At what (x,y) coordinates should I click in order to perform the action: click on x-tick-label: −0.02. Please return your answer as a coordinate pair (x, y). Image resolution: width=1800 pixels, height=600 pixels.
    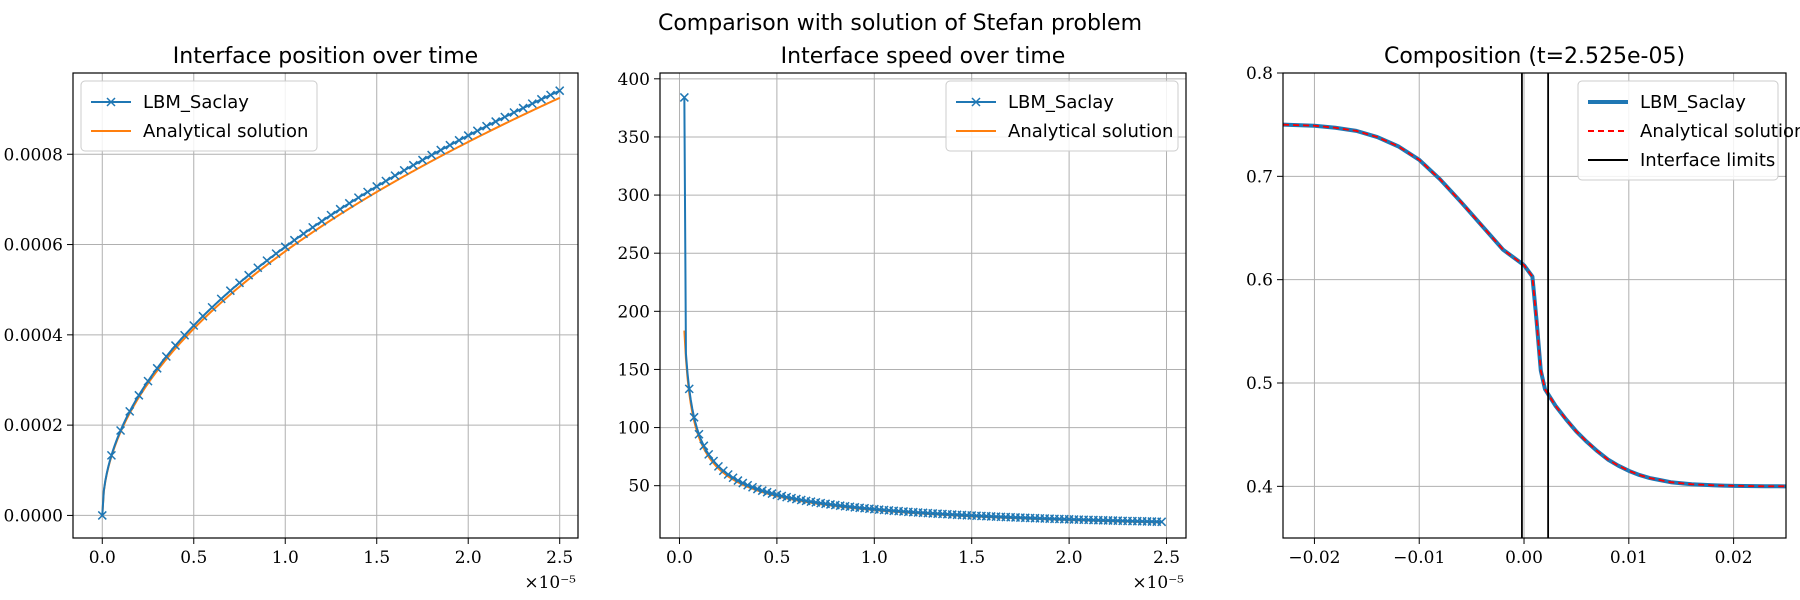
    Looking at the image, I should click on (1314, 558).